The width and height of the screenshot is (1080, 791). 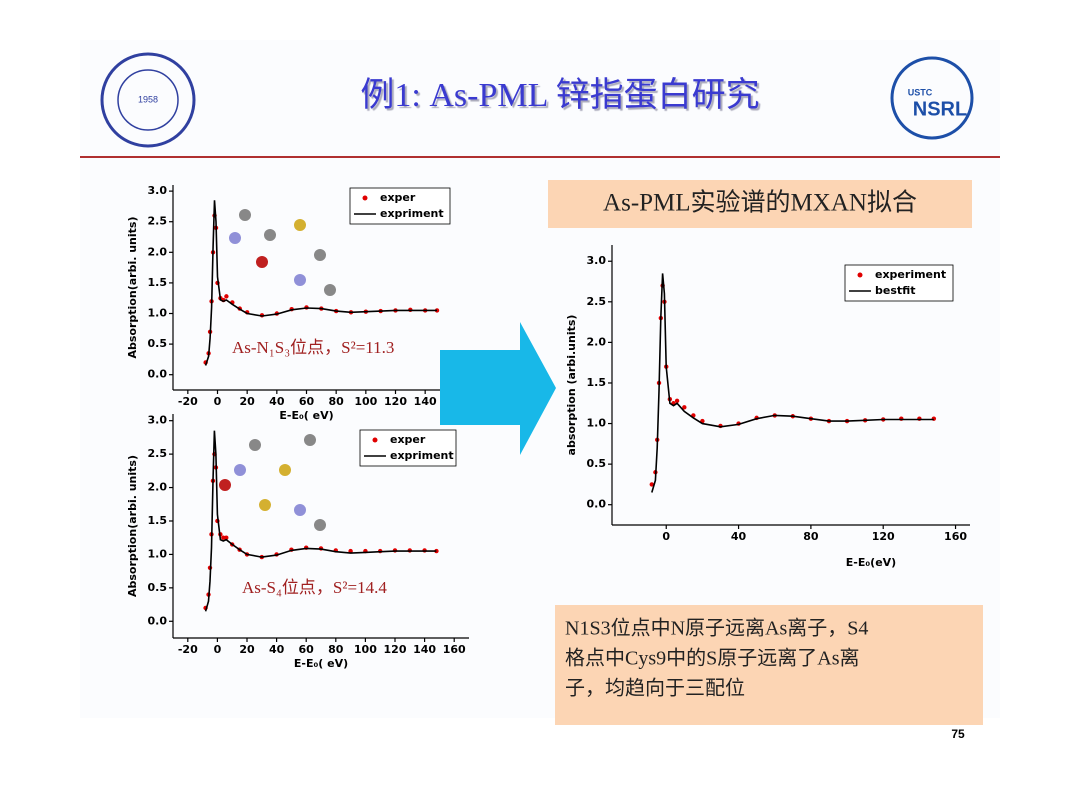 What do you see at coordinates (277, 370) in the screenshot?
I see `molecule` at bounding box center [277, 370].